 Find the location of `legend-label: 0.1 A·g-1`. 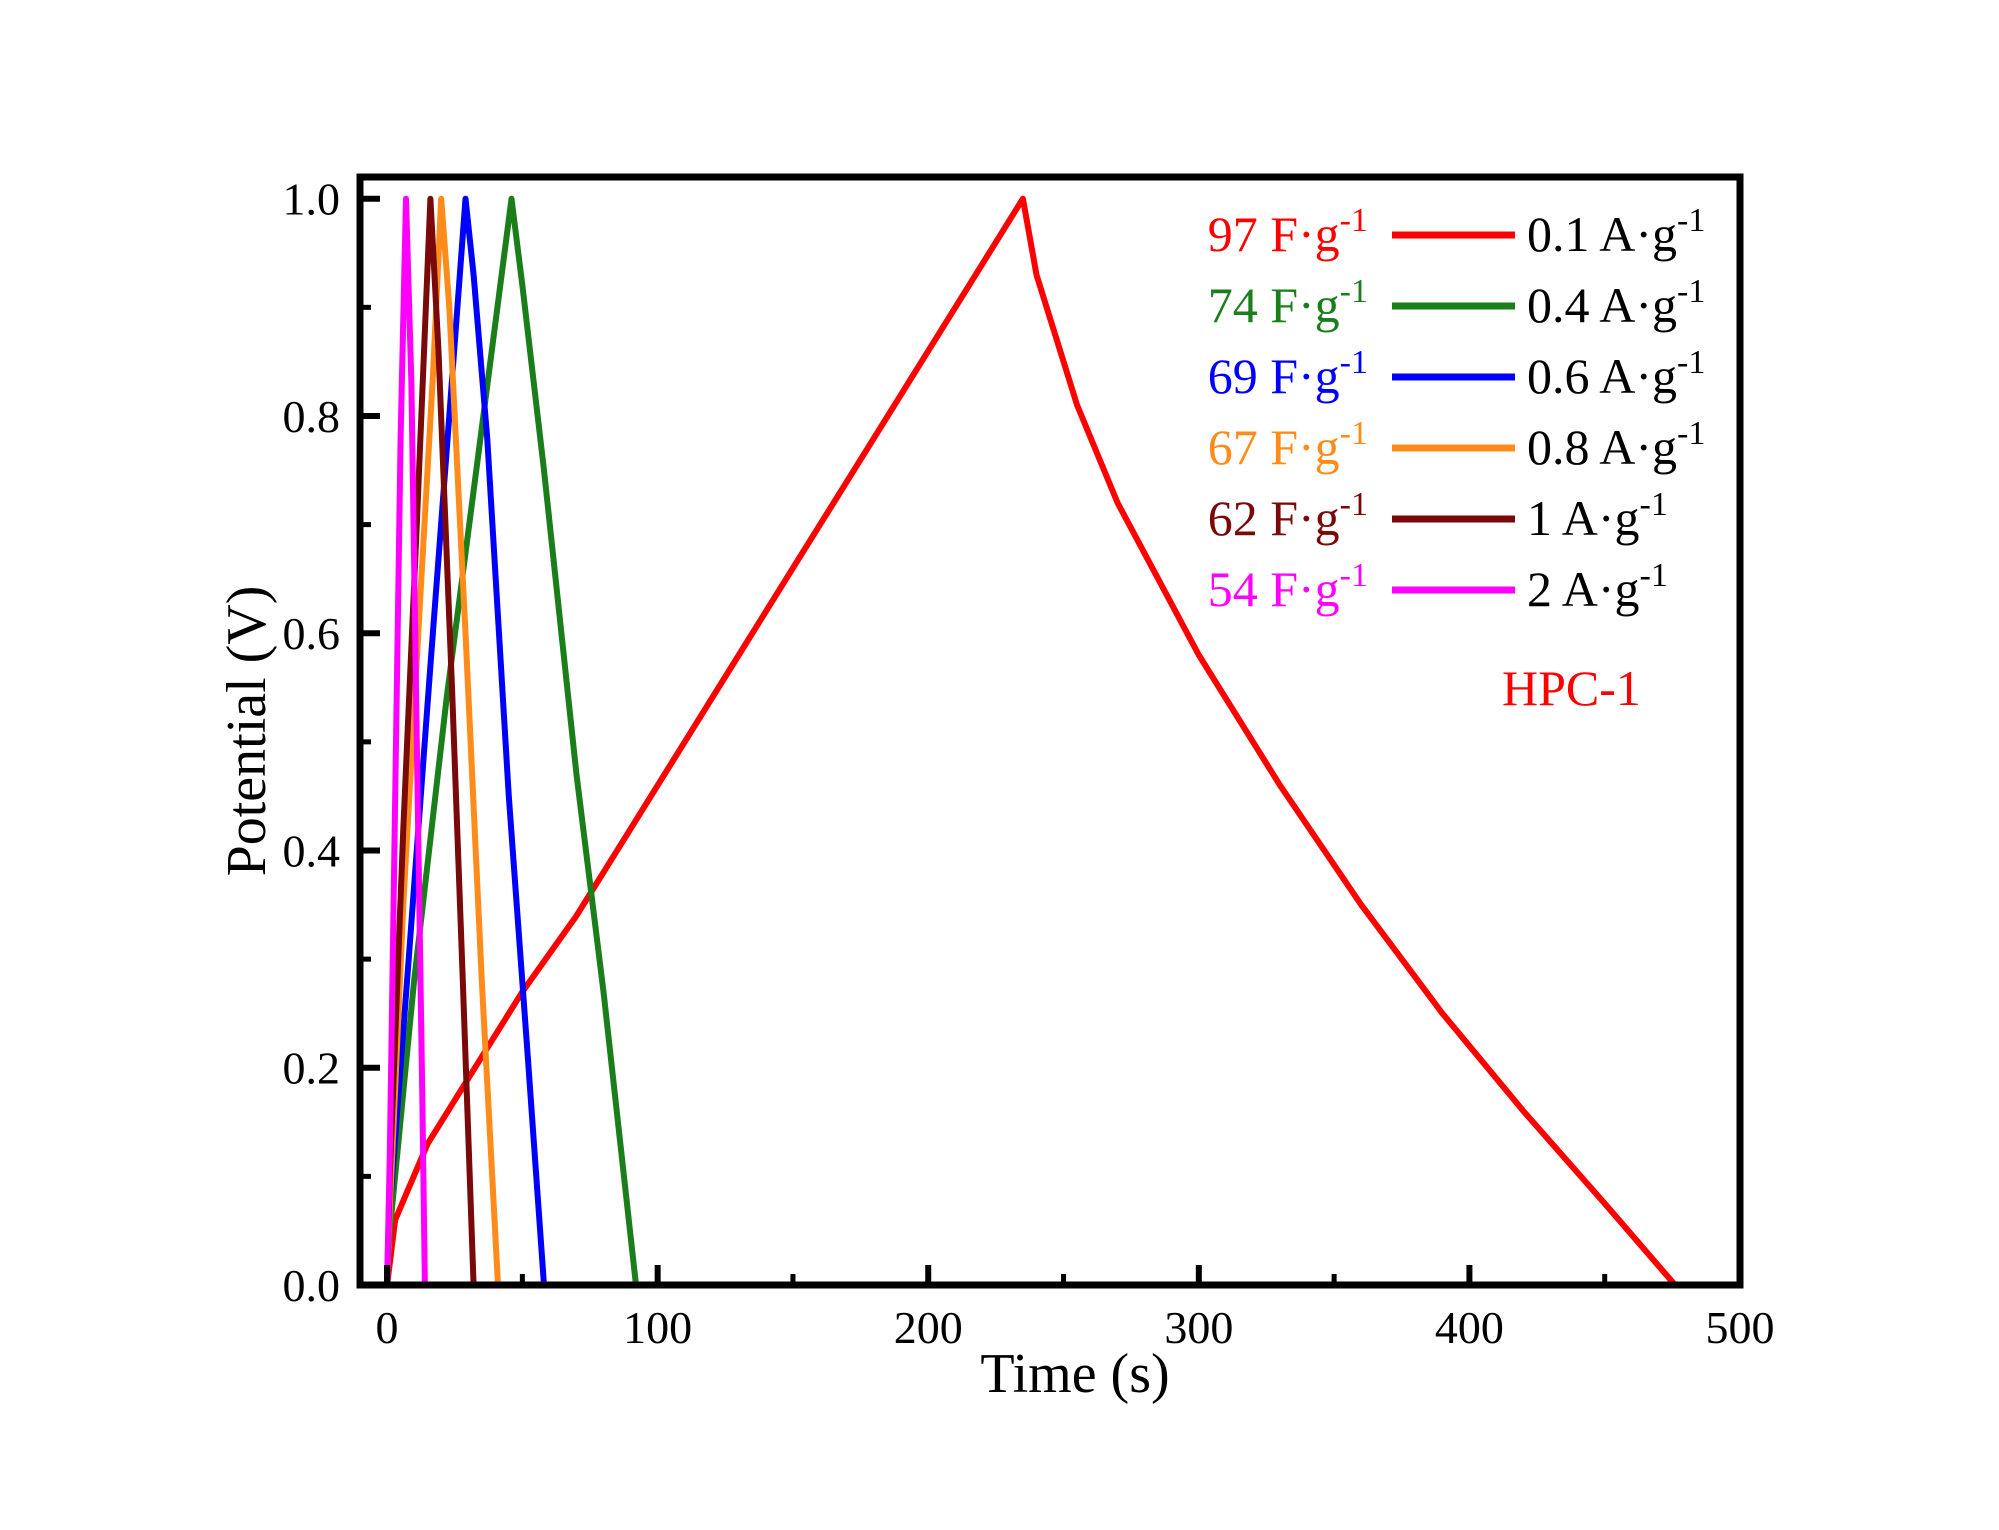

legend-label: 0.1 A·g-1 is located at coordinates (1616, 232).